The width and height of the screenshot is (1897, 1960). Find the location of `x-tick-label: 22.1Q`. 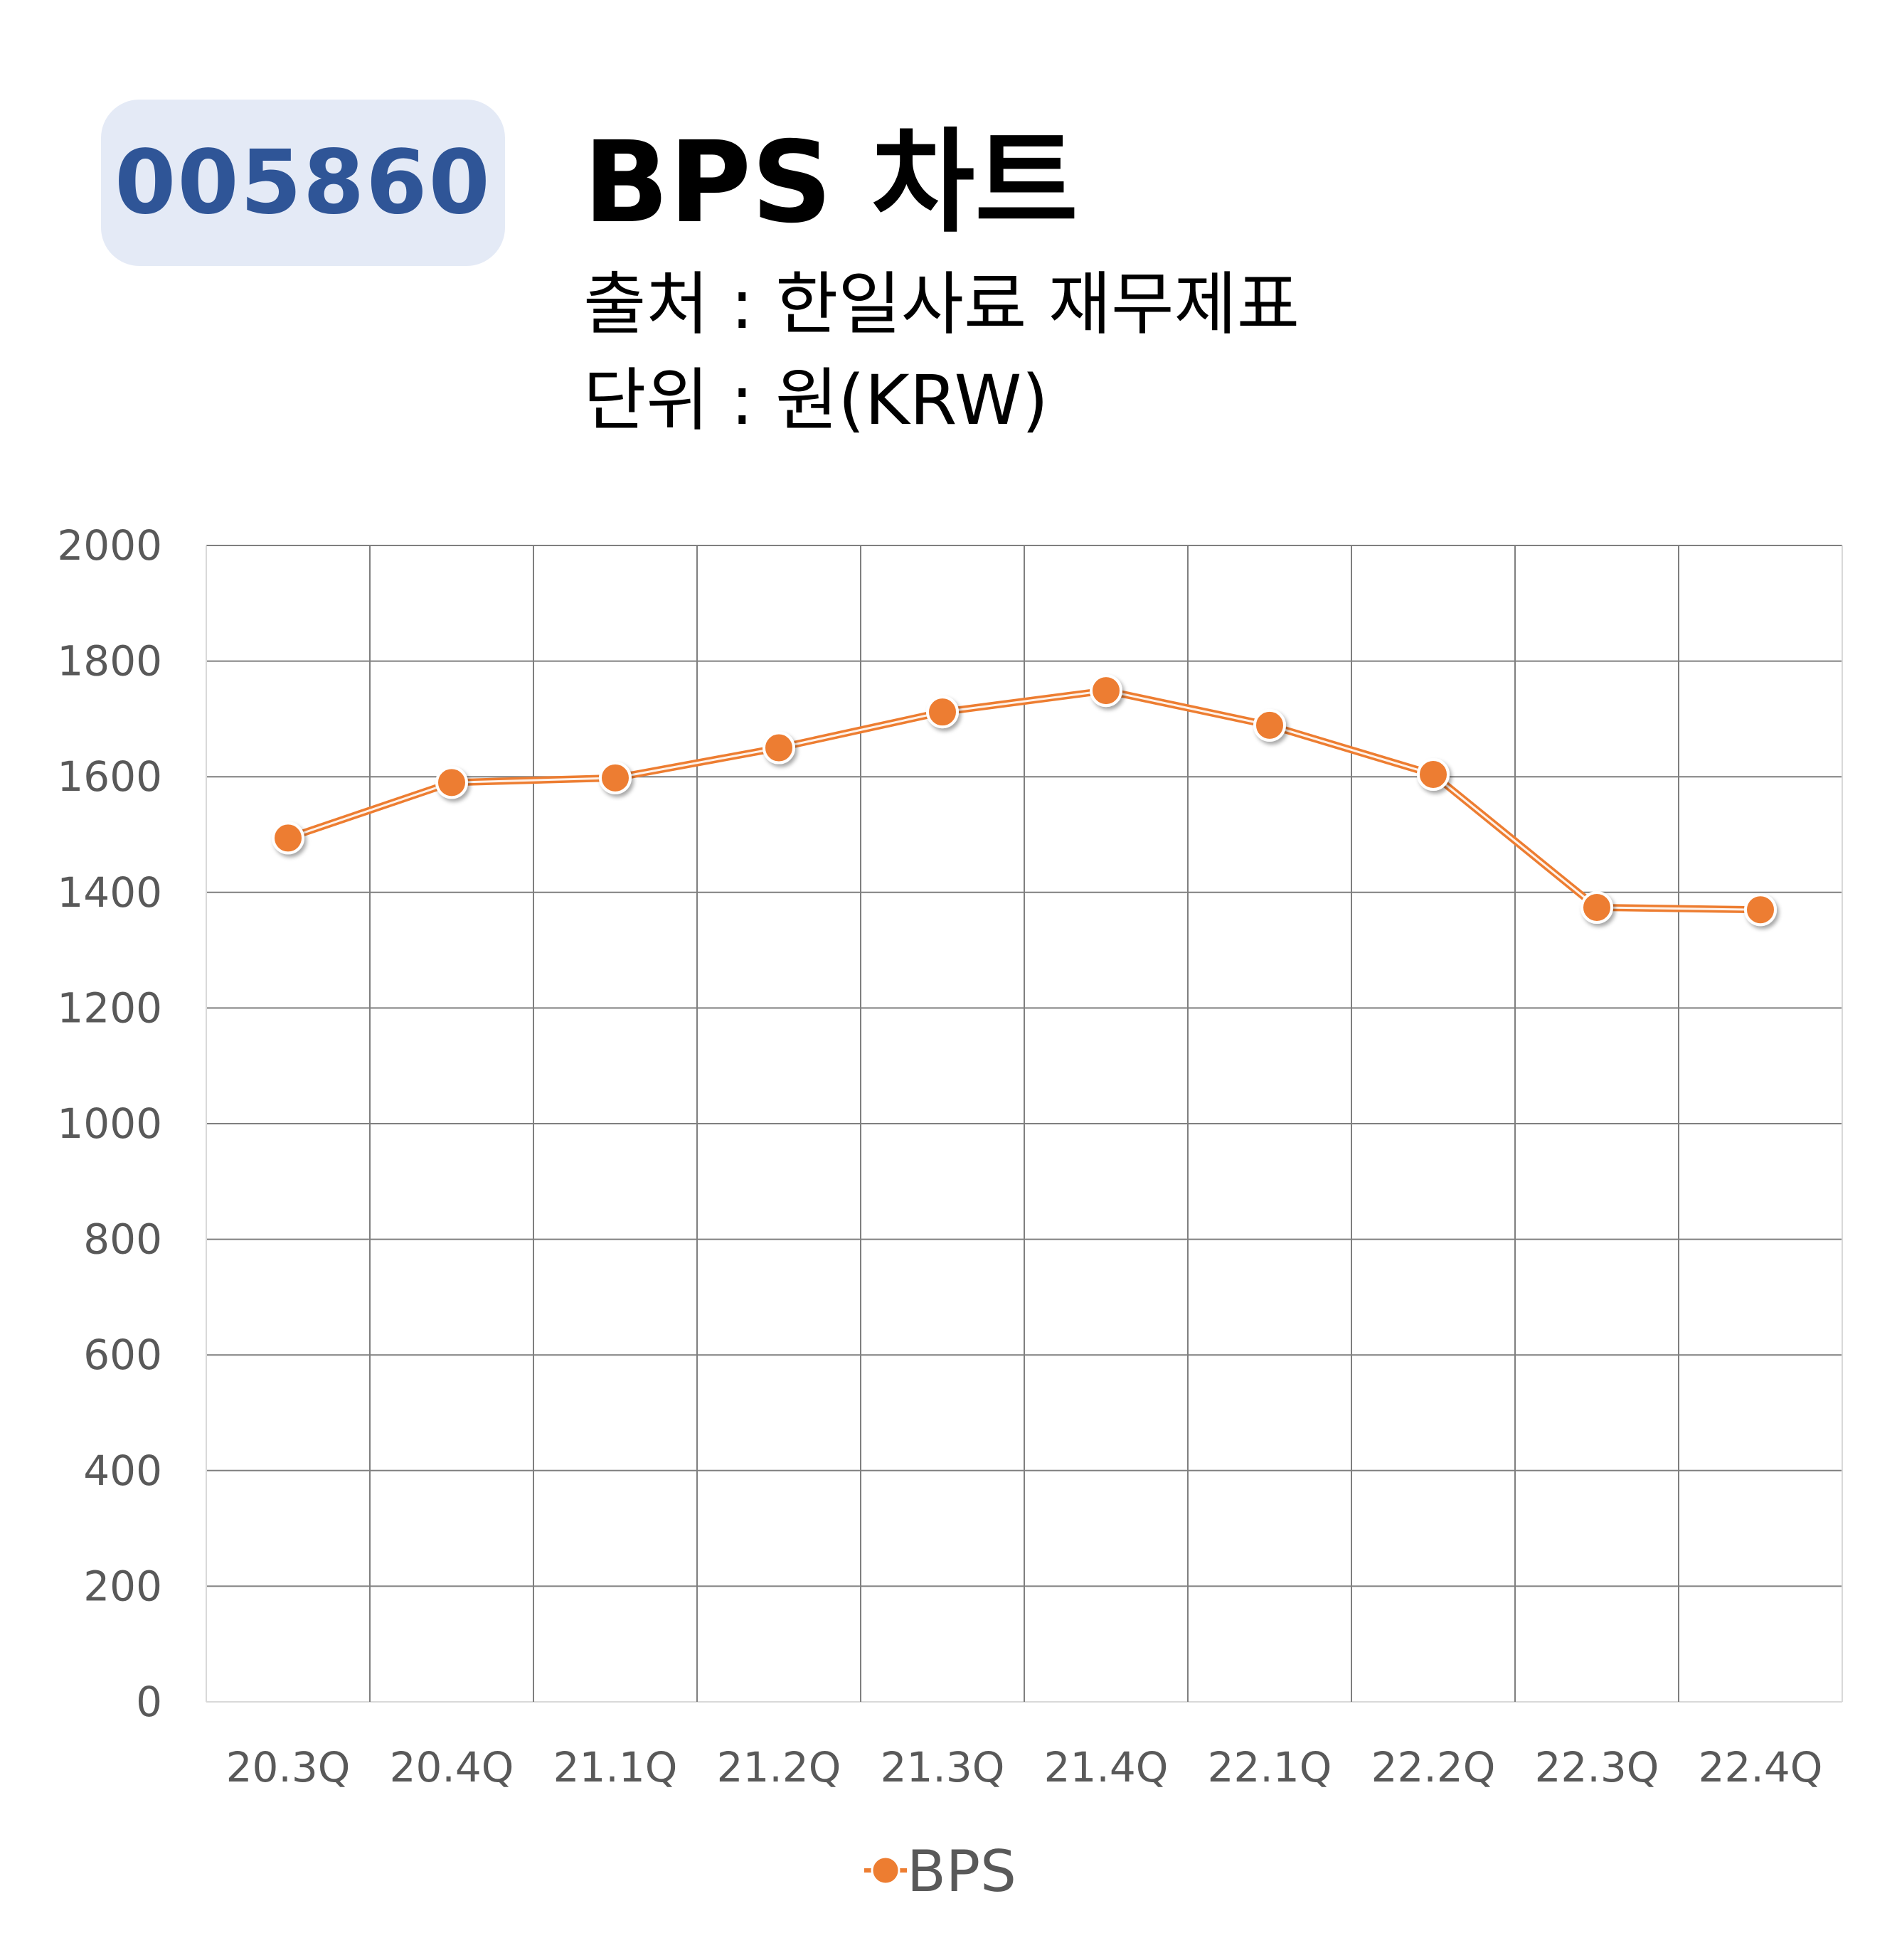

x-tick-label: 22.1Q is located at coordinates (1270, 1767).